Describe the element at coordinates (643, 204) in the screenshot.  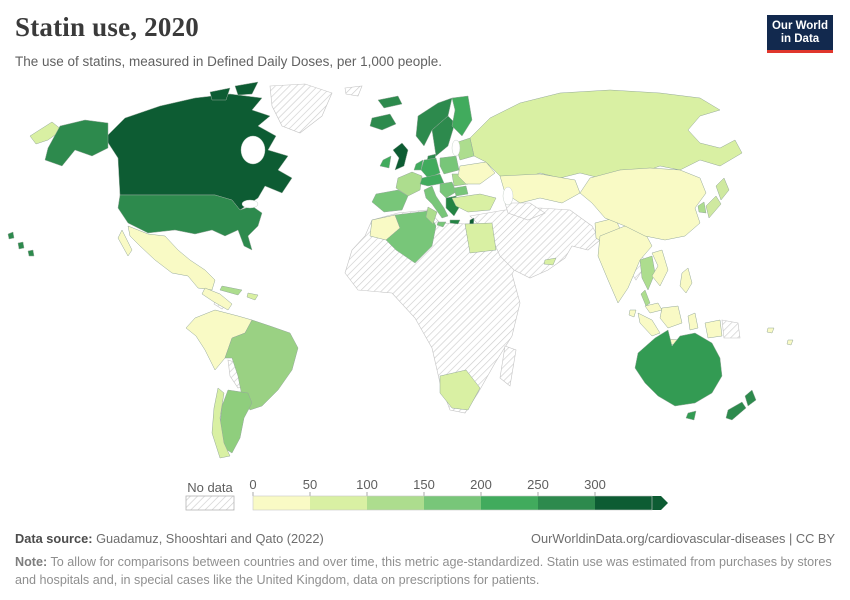
I see `country-china` at that location.